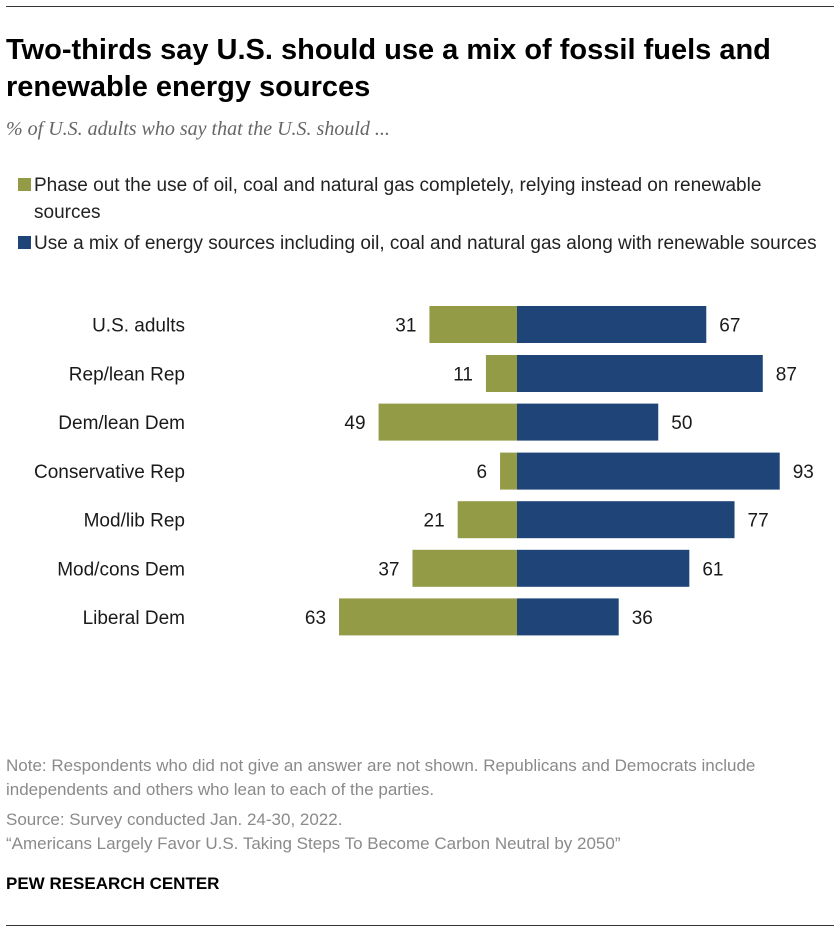 This screenshot has width=840, height=934. What do you see at coordinates (626, 520) in the screenshot?
I see `bar-mix-mod-lib-rep` at bounding box center [626, 520].